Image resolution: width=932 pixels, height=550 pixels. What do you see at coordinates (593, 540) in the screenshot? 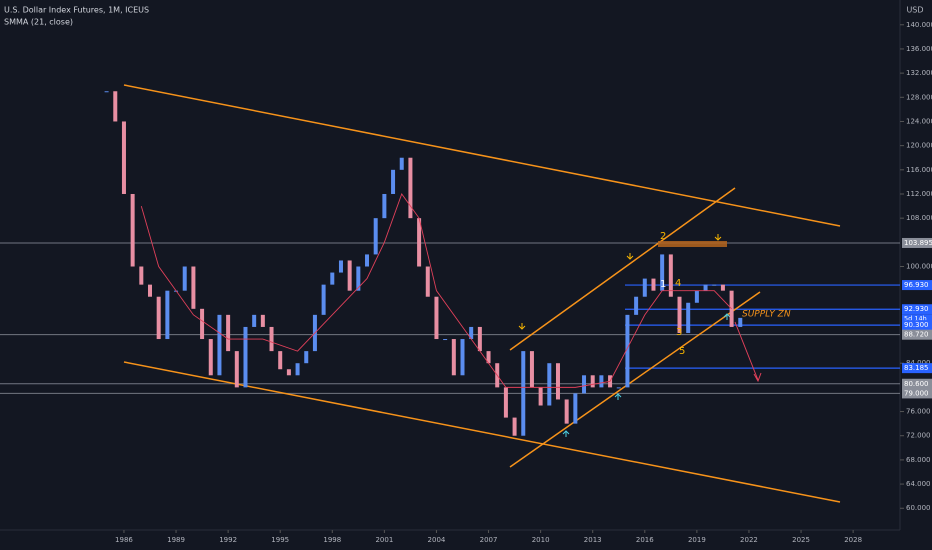
I see `x-tick-label: 2013` at bounding box center [593, 540].